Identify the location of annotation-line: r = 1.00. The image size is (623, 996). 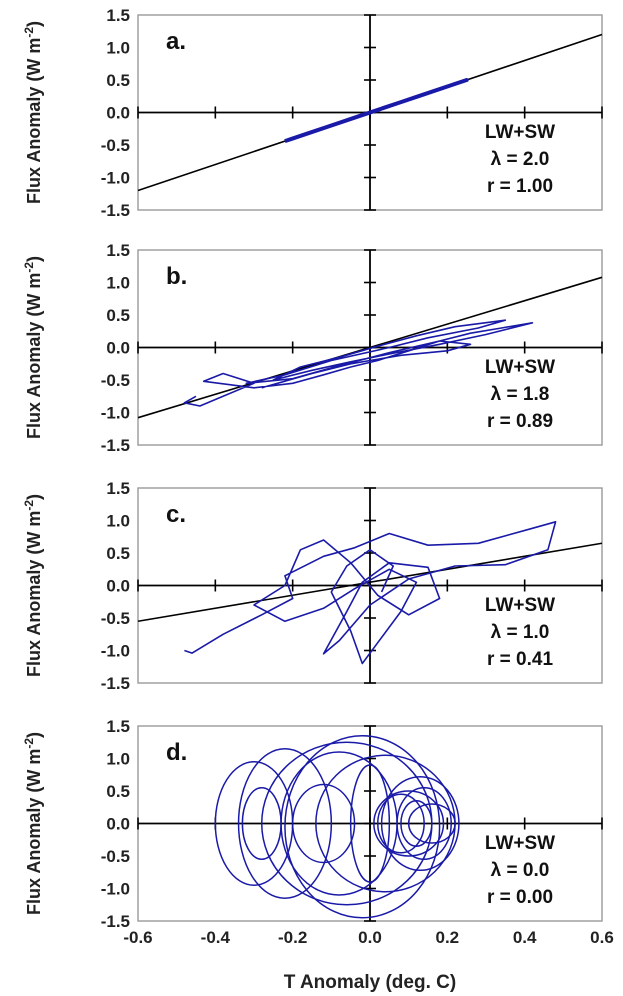
(520, 186).